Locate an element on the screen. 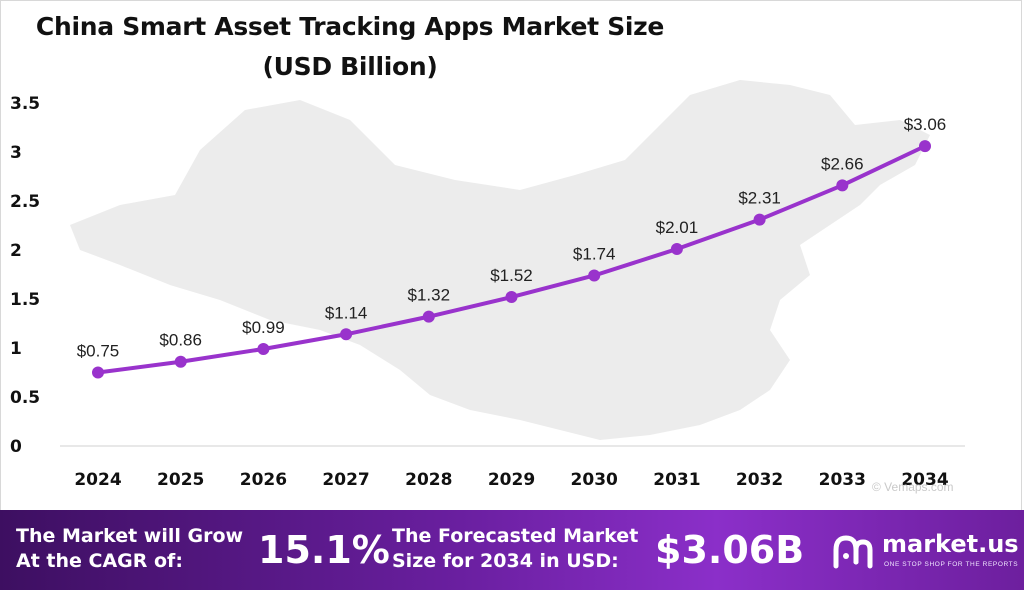 The width and height of the screenshot is (1024, 590). y-tick-label: 3.5 is located at coordinates (25, 104).